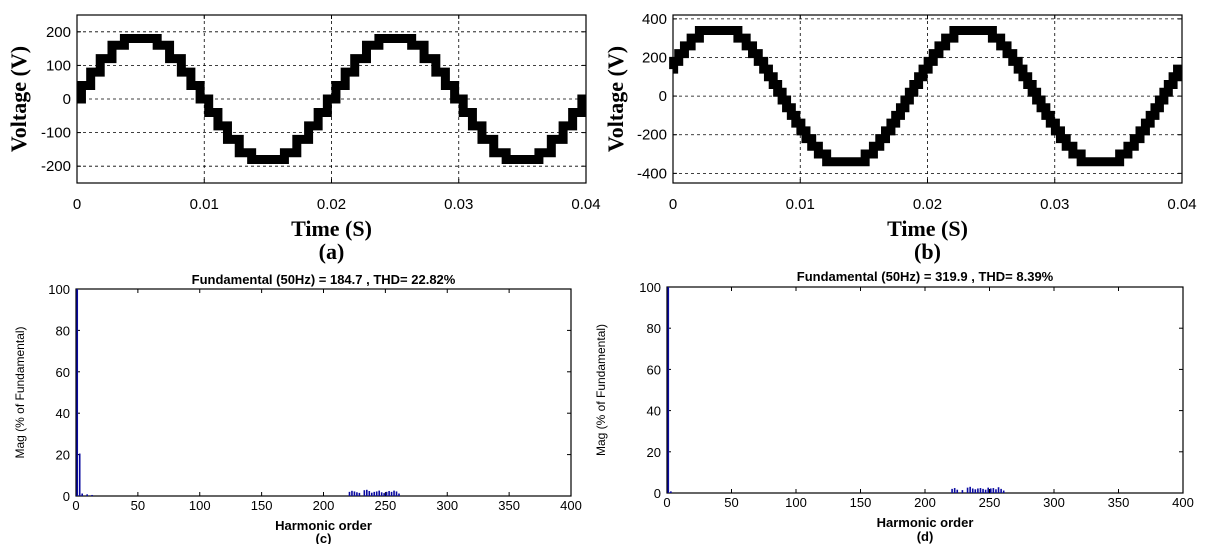 The height and width of the screenshot is (544, 1205). Describe the element at coordinates (56, 133) in the screenshot. I see `y-tick-label: -100` at that location.